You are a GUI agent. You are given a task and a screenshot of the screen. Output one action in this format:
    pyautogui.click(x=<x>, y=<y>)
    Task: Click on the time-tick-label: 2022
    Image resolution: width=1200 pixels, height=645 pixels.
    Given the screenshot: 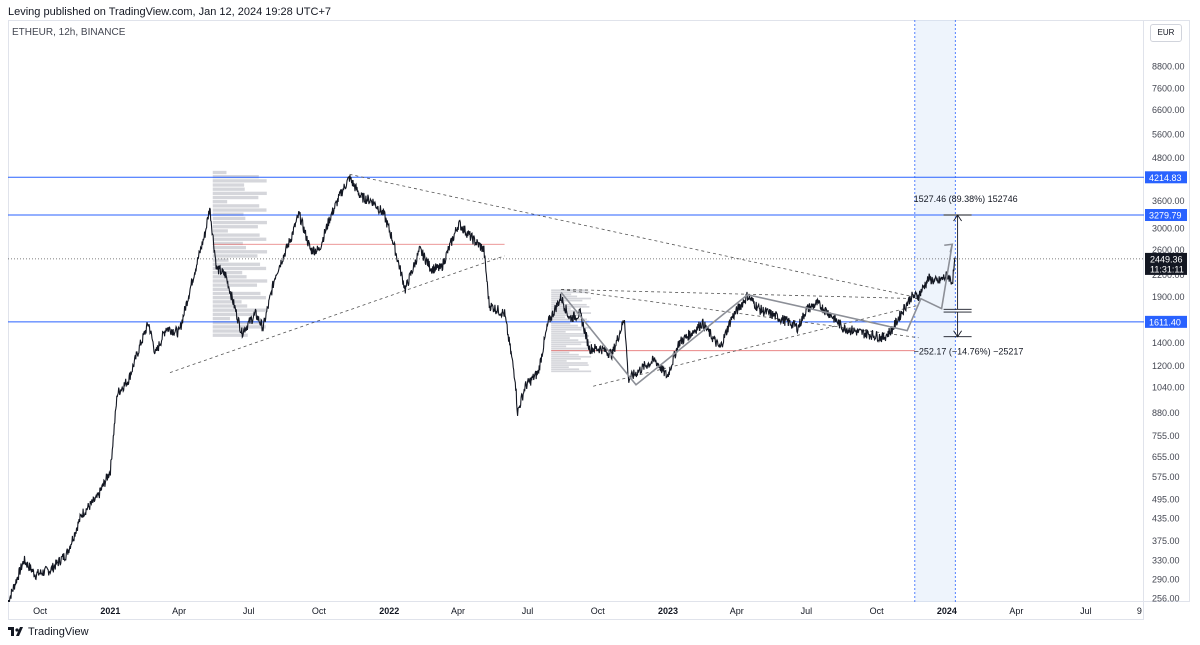 What is the action you would take?
    pyautogui.click(x=389, y=611)
    